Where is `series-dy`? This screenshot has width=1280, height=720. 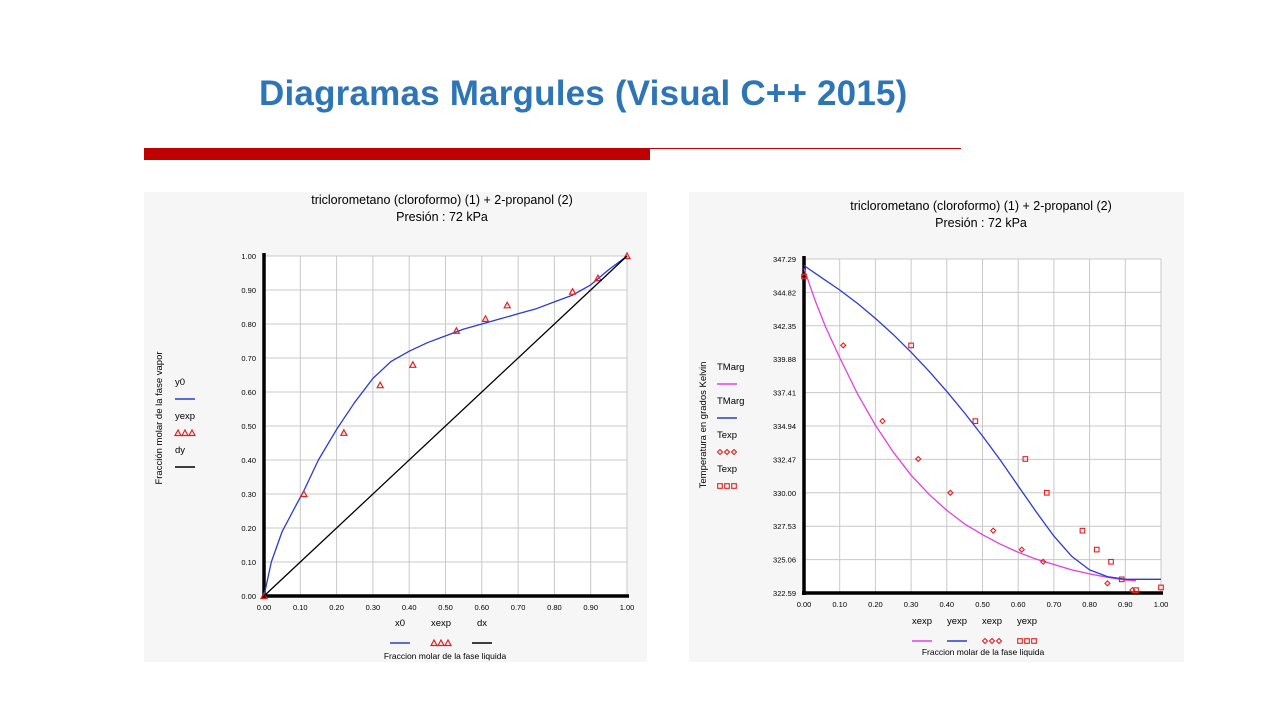 series-dy is located at coordinates (445, 426).